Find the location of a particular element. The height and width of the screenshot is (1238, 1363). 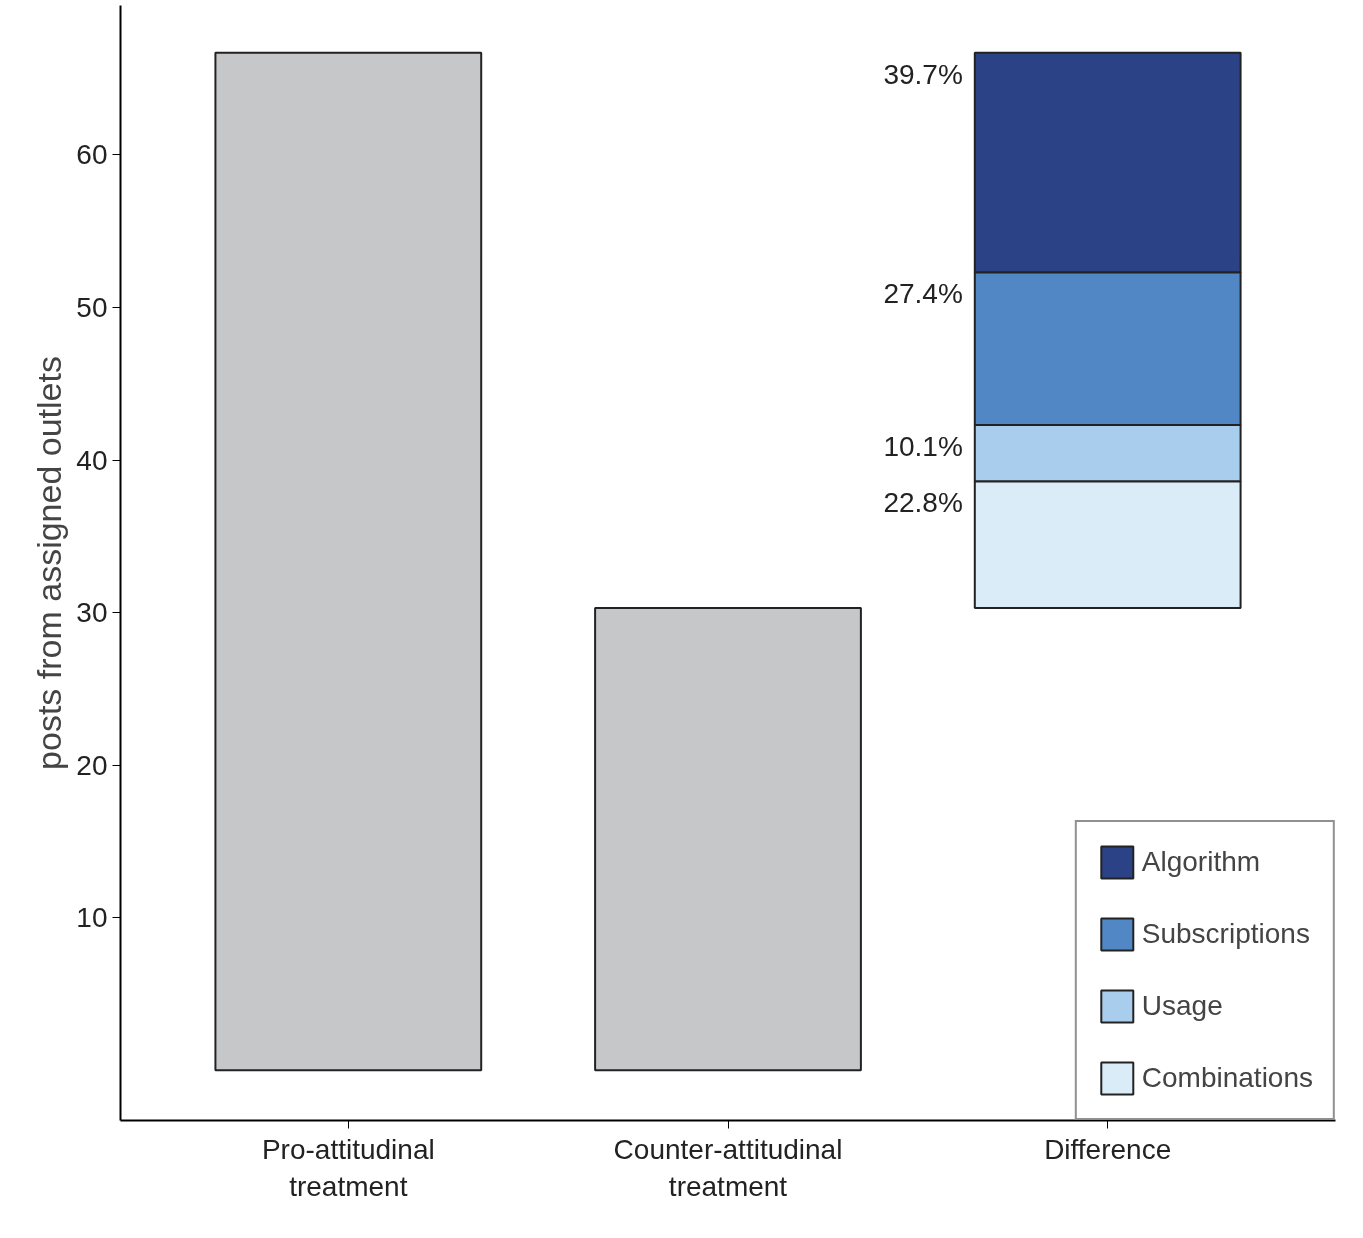

legend-label: Subscriptions is located at coordinates (1225, 934).